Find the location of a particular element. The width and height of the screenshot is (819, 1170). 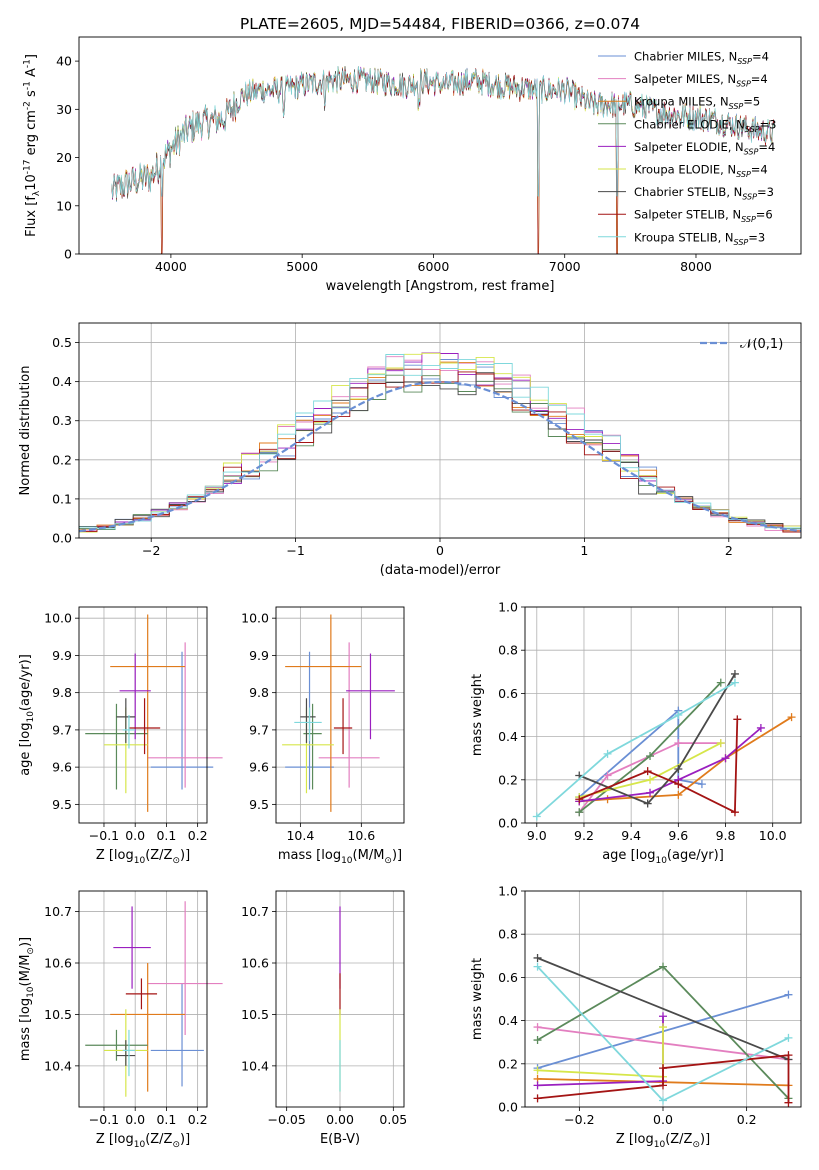

y-tick-label: 10.0 is located at coordinates (255, 618).